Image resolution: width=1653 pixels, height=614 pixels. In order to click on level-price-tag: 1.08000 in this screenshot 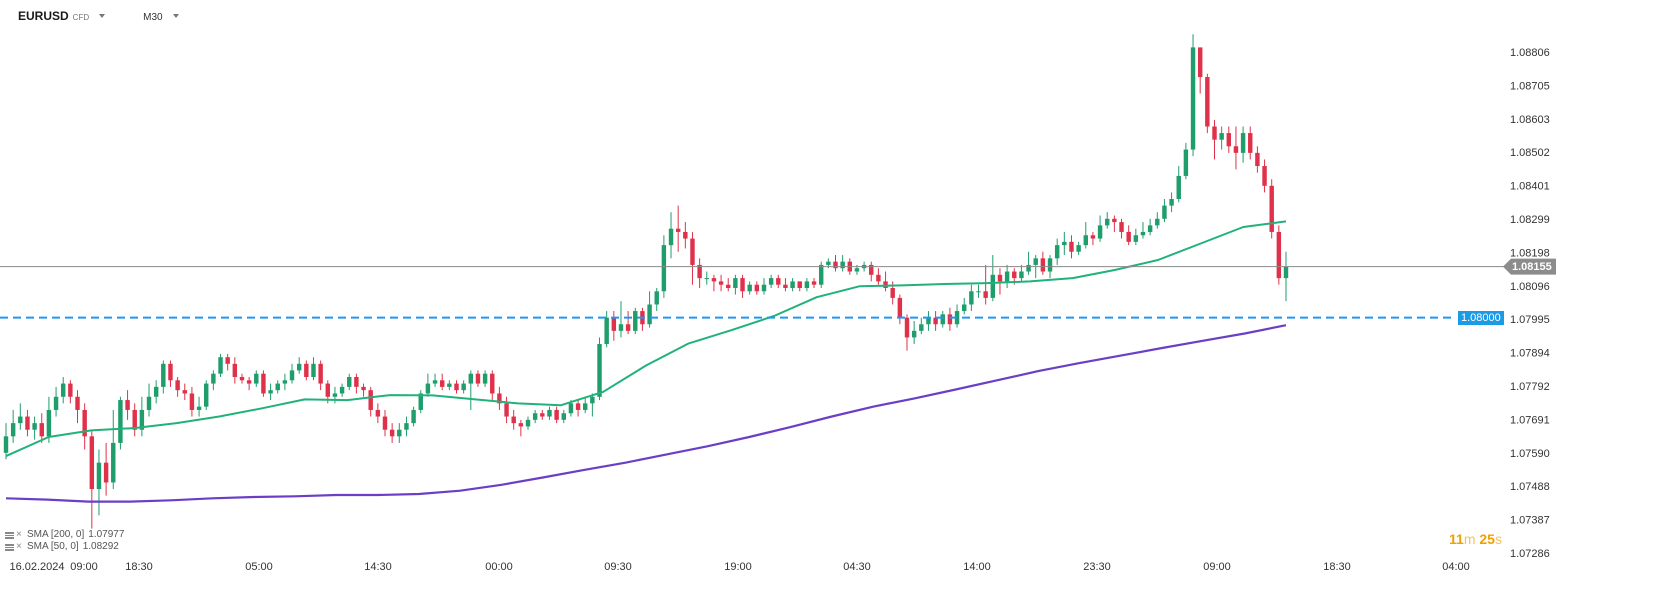, I will do `click(1481, 317)`.